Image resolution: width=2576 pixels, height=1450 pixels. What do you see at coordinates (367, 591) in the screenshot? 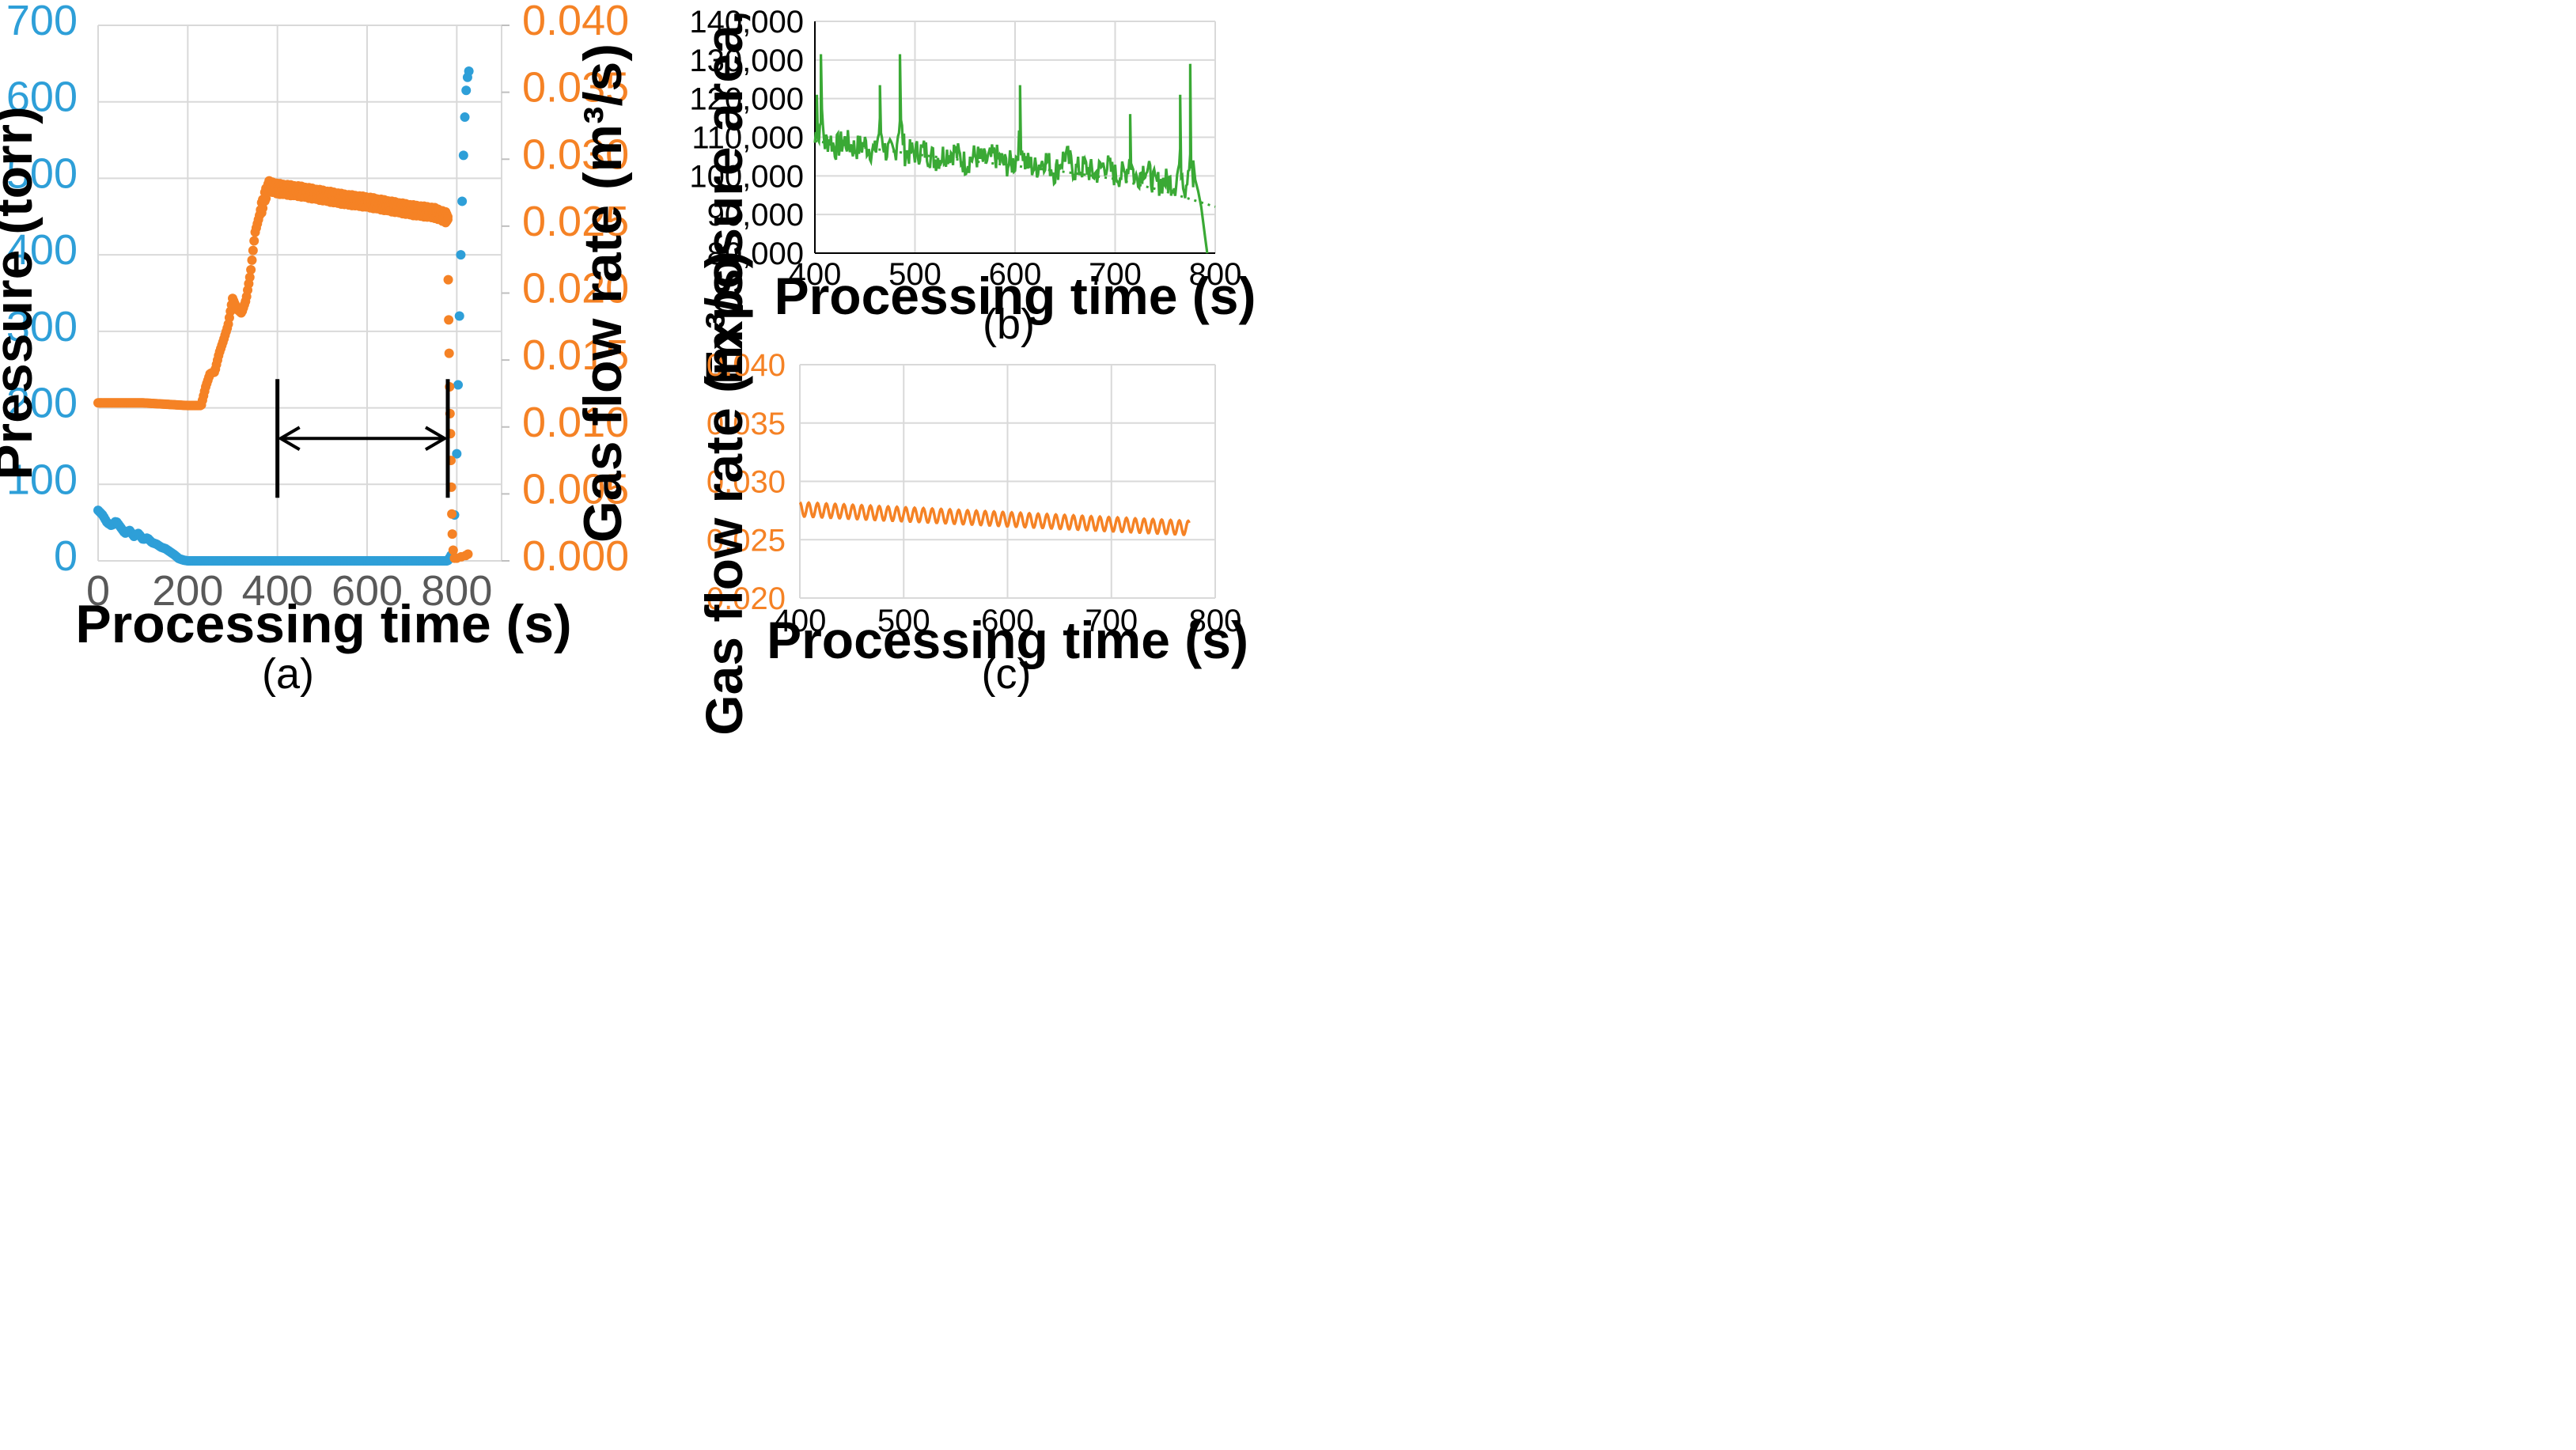
I see `panel-a-x-tick-label: 600` at bounding box center [367, 591].